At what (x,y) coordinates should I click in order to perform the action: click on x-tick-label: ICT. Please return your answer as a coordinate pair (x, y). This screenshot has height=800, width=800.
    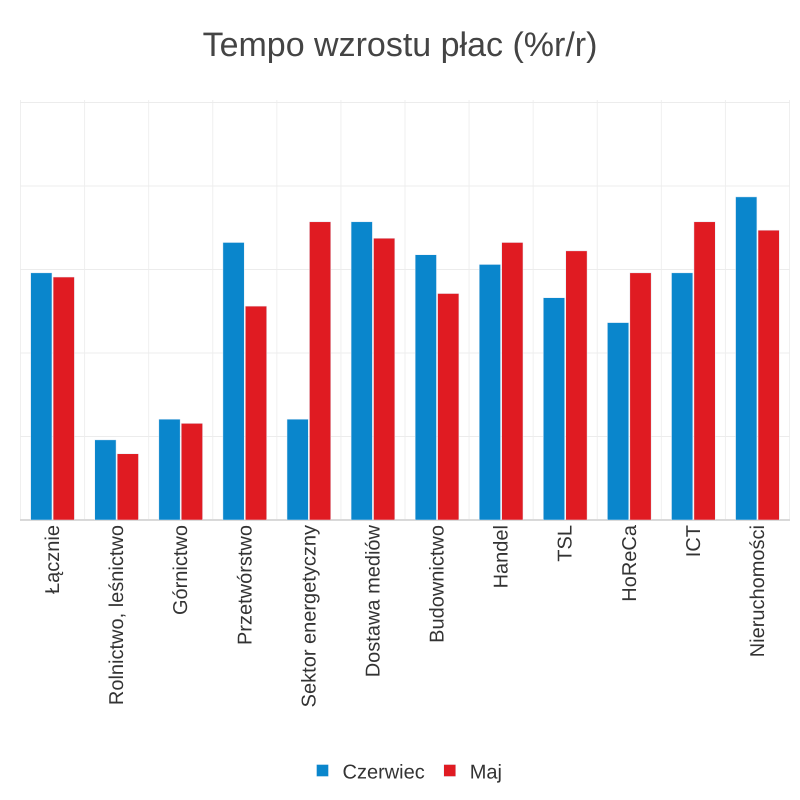
    Looking at the image, I should click on (693, 541).